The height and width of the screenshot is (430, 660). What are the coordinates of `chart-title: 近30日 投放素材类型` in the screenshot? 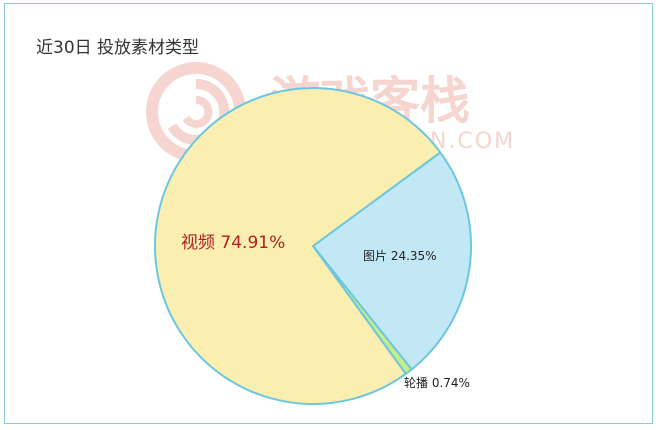 It's located at (118, 48).